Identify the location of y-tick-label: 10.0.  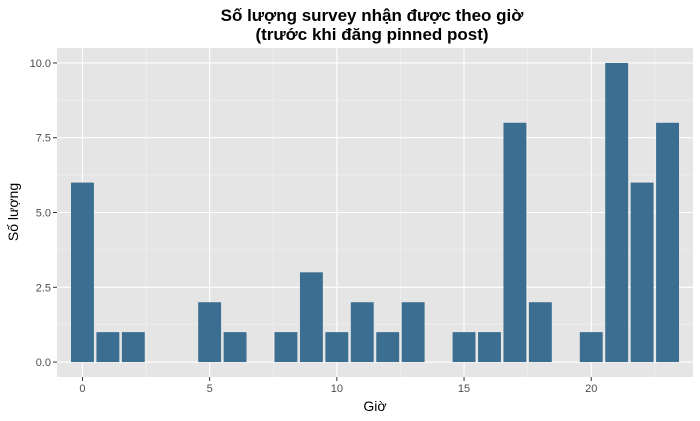
(40, 64).